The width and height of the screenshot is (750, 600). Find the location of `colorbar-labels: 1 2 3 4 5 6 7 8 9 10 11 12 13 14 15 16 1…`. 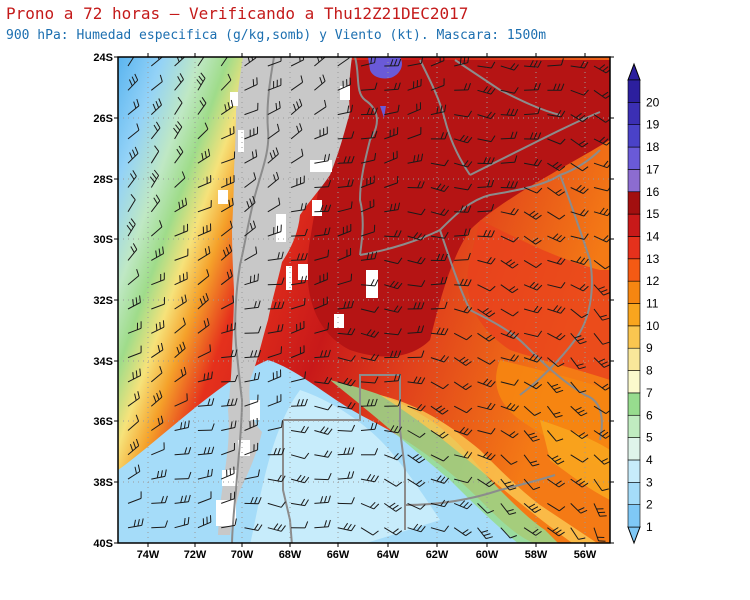

colorbar-labels: 1 2 3 4 5 6 7 8 9 10 11 12 13 14 15 16 1… is located at coordinates (653, 314).